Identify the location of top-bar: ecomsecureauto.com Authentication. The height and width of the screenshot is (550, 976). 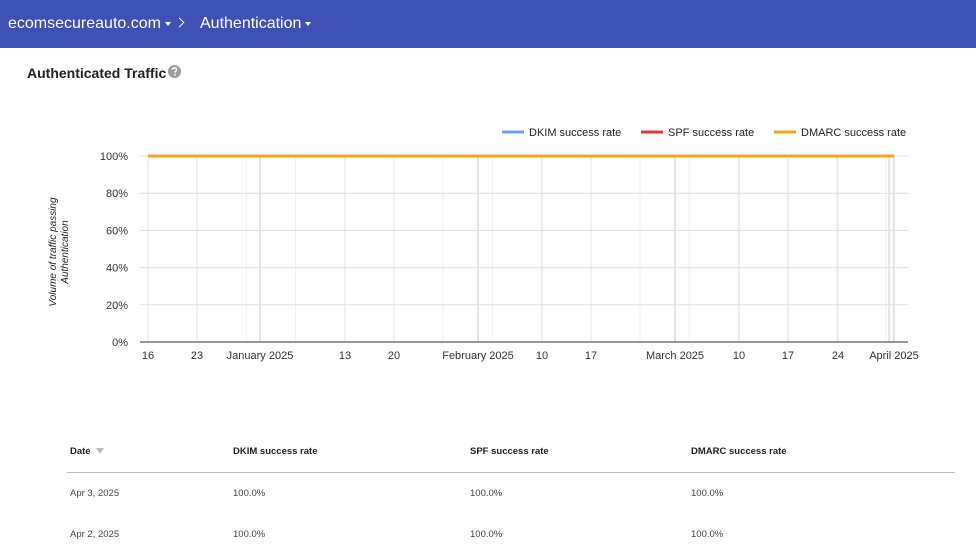
(488, 24).